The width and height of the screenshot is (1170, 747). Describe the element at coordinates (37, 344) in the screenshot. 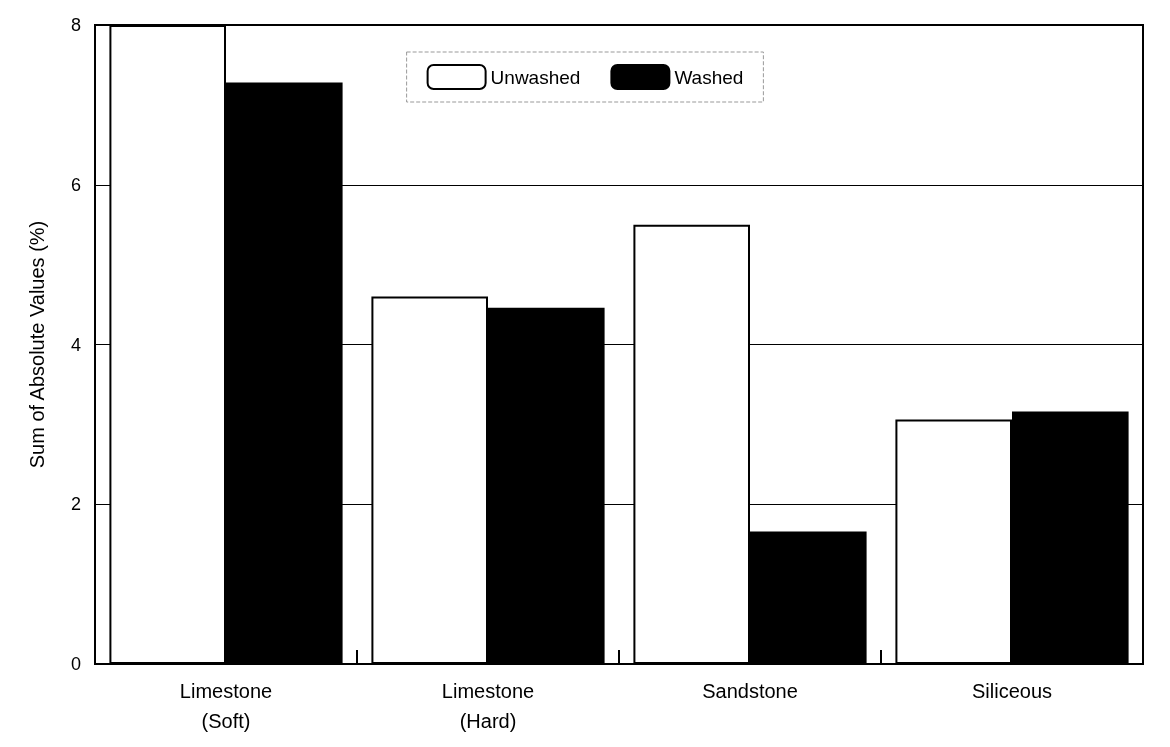

I see `y-axis-title: Sum of Absolute Values (%)` at that location.